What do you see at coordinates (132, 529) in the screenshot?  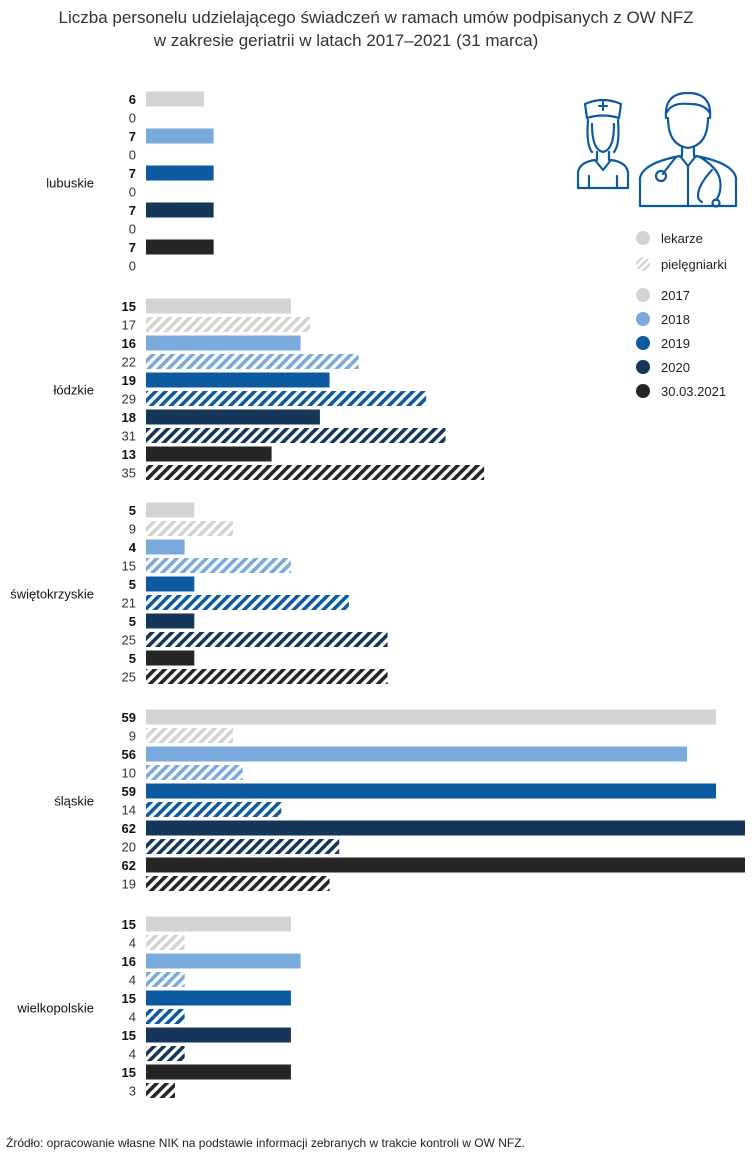 I see `value-label: 9` at bounding box center [132, 529].